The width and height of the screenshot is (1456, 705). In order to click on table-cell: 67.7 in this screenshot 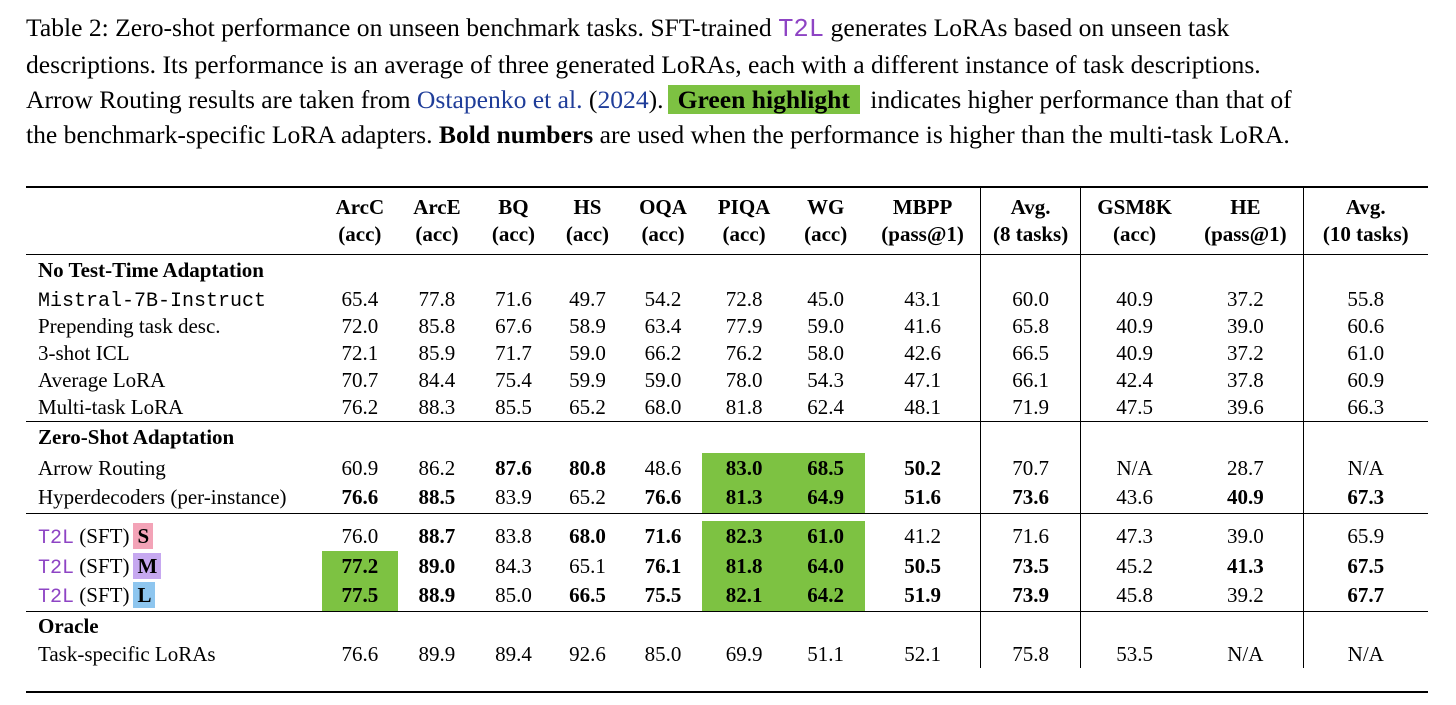, I will do `click(1365, 596)`.